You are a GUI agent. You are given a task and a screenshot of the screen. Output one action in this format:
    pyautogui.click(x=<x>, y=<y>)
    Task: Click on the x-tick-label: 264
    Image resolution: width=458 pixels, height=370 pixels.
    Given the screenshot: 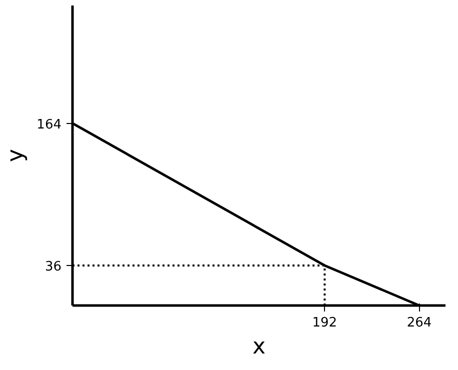 What is the action you would take?
    pyautogui.click(x=419, y=323)
    